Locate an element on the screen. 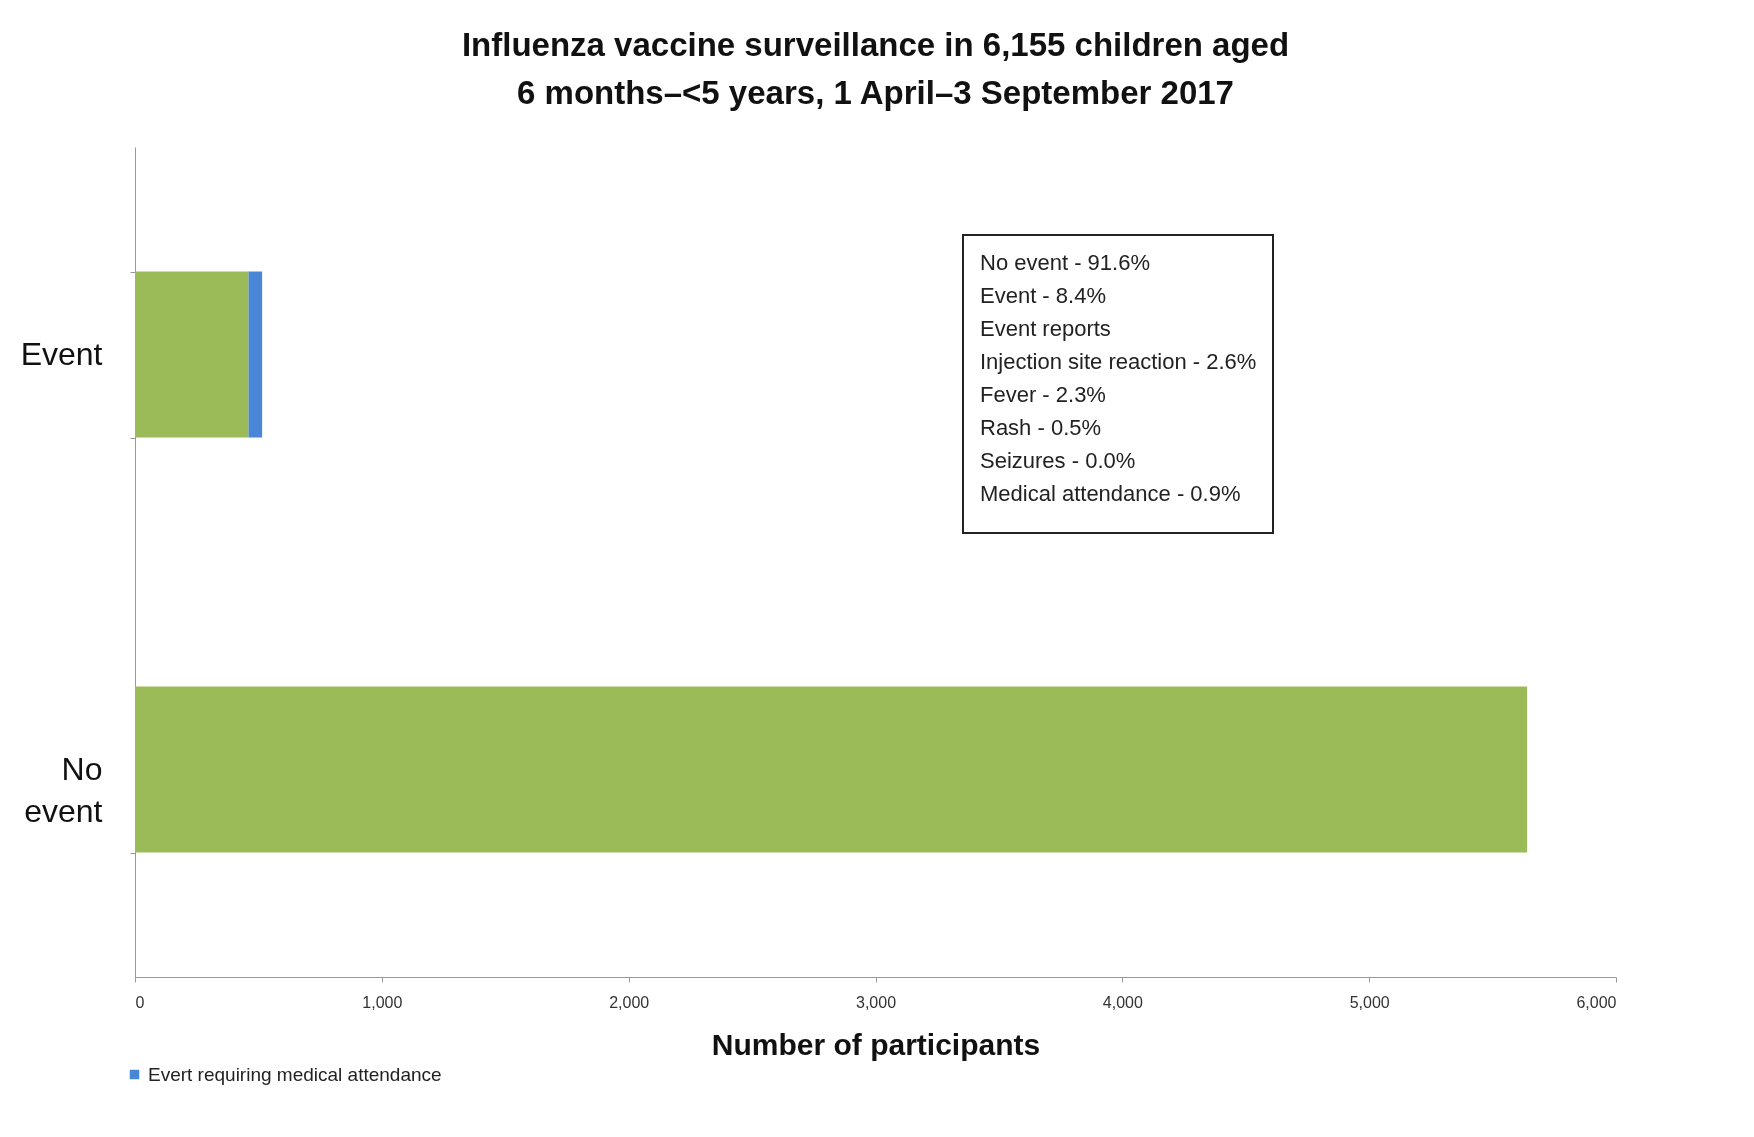 The height and width of the screenshot is (1137, 1754). annotation: No event - 91.6% is located at coordinates (1065, 263).